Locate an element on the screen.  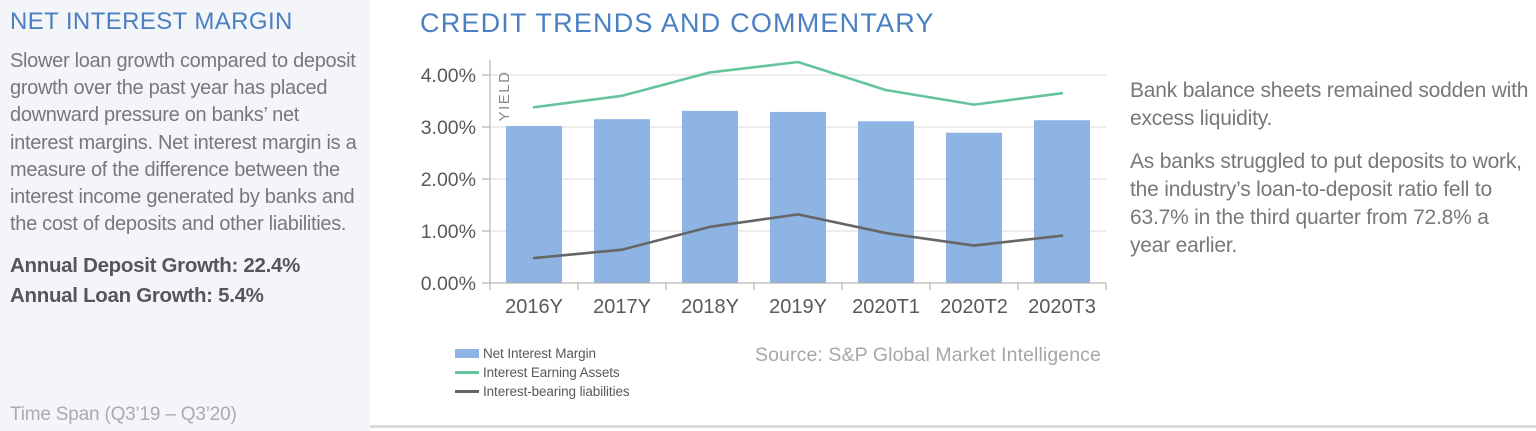
panel-title: NET INTEREST MARGIN is located at coordinates (151, 21).